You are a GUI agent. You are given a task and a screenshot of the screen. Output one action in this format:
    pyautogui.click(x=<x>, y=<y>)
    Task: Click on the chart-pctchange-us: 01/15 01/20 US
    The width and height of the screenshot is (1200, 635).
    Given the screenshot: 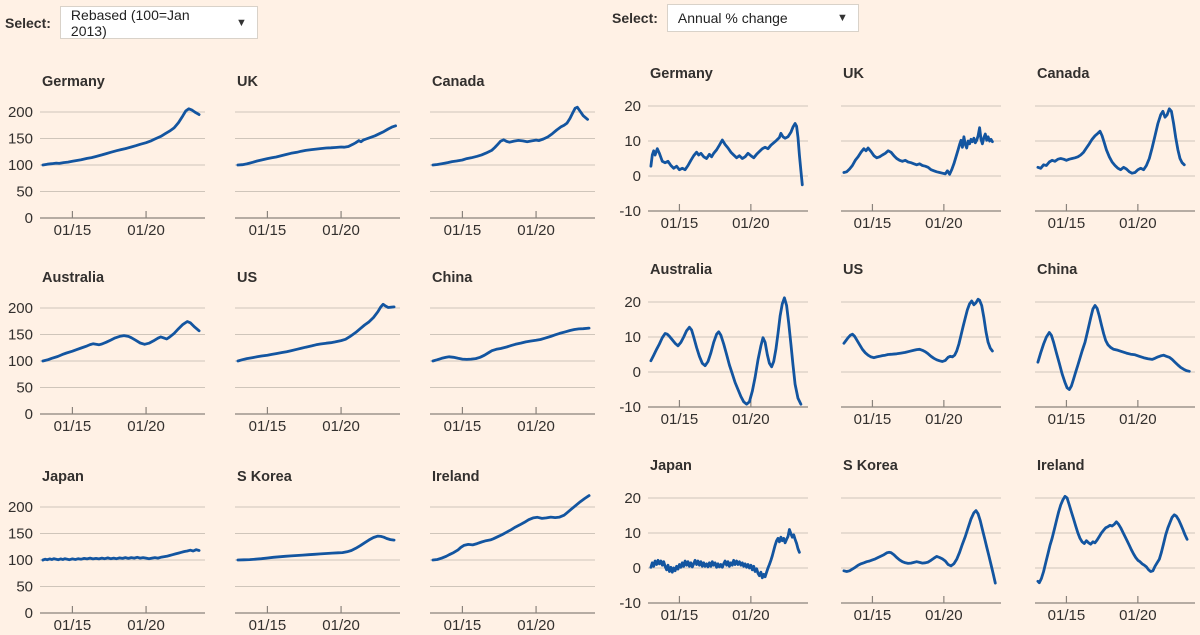 What is the action you would take?
    pyautogui.click(x=921, y=345)
    